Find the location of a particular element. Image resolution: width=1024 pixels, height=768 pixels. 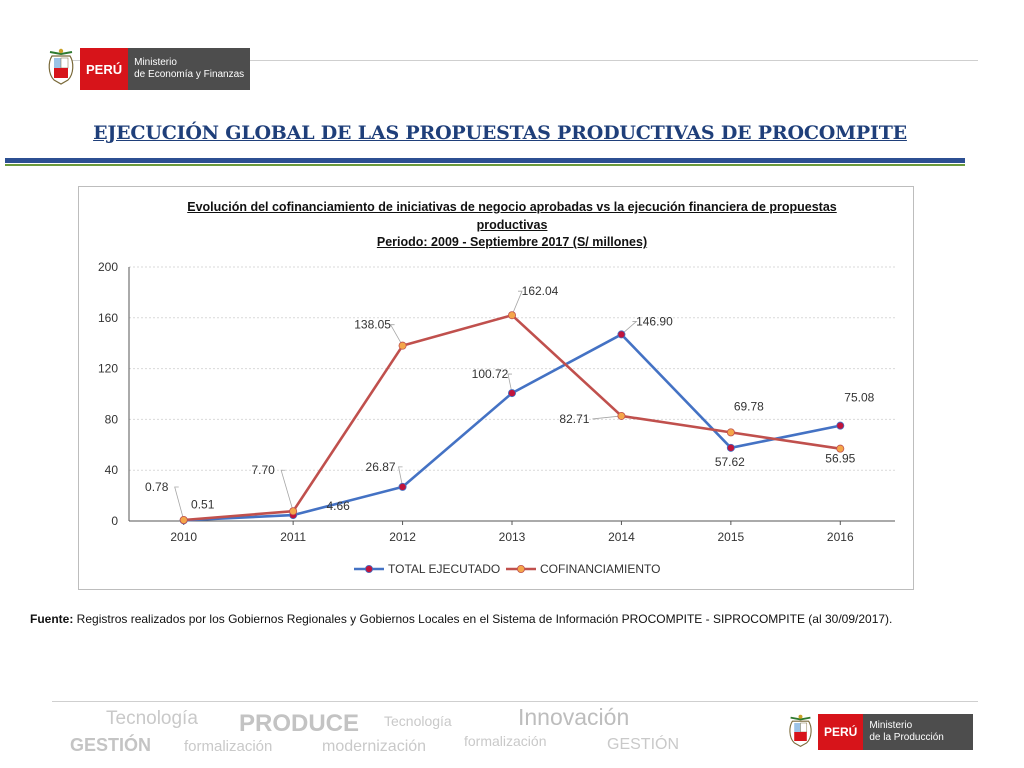

ministry-name: Ministerio de la Producción is located at coordinates (918, 732).